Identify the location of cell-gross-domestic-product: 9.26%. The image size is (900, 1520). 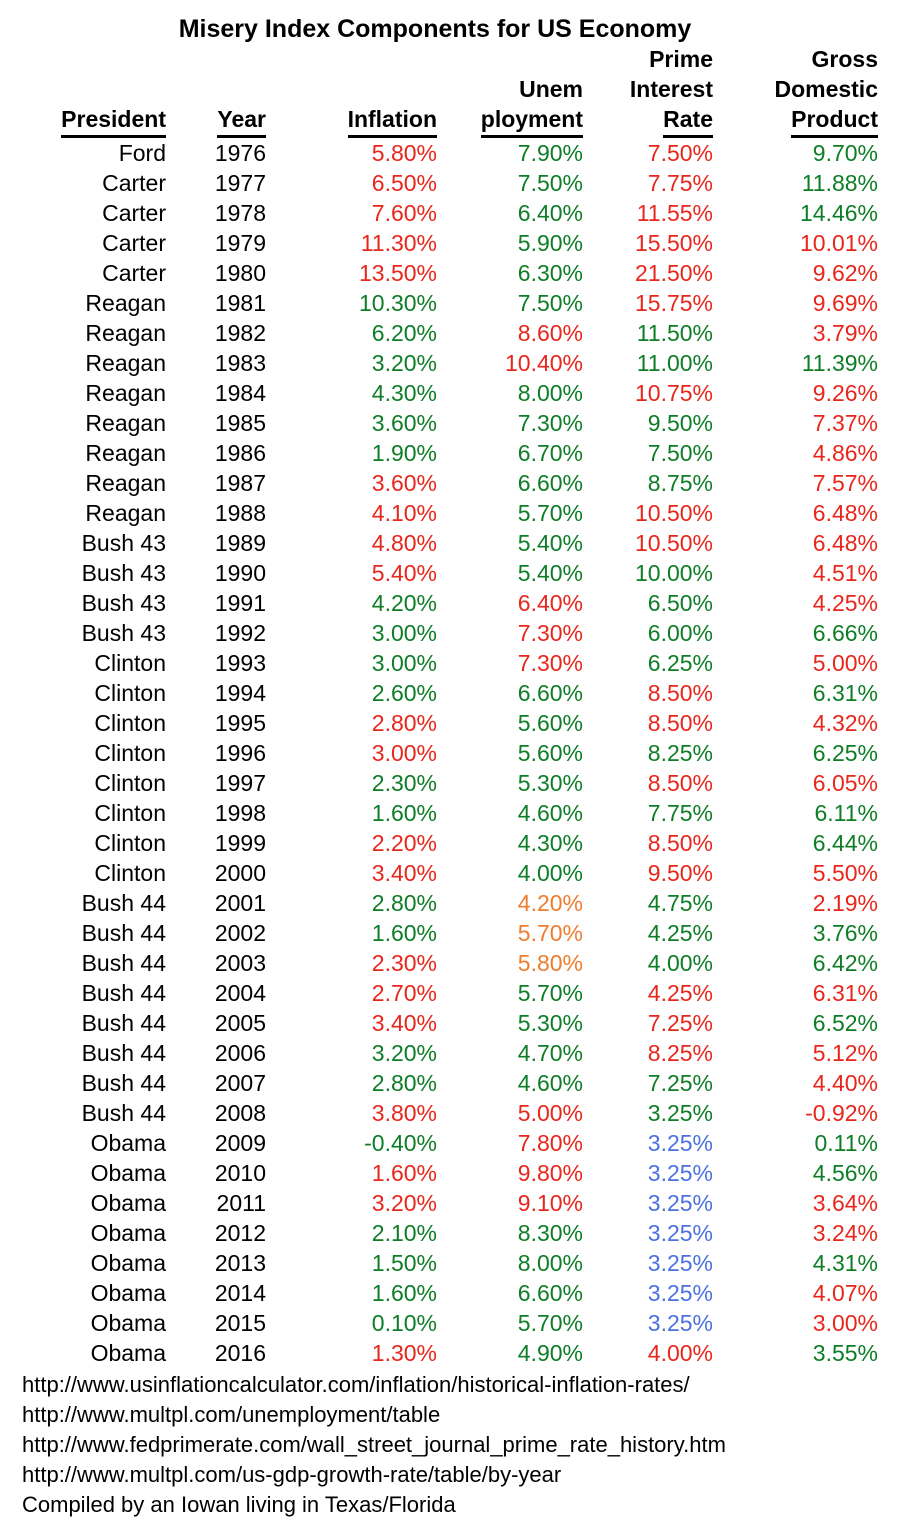
(845, 393).